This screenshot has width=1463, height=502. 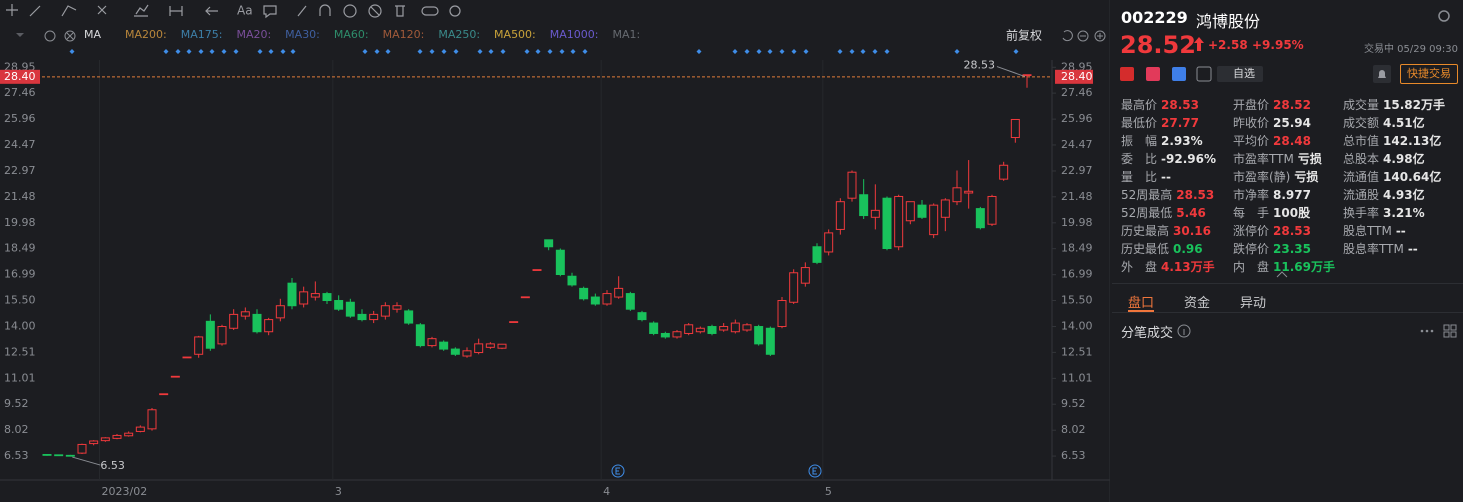 I want to click on stat-label: 每 手, so click(x=1251, y=213).